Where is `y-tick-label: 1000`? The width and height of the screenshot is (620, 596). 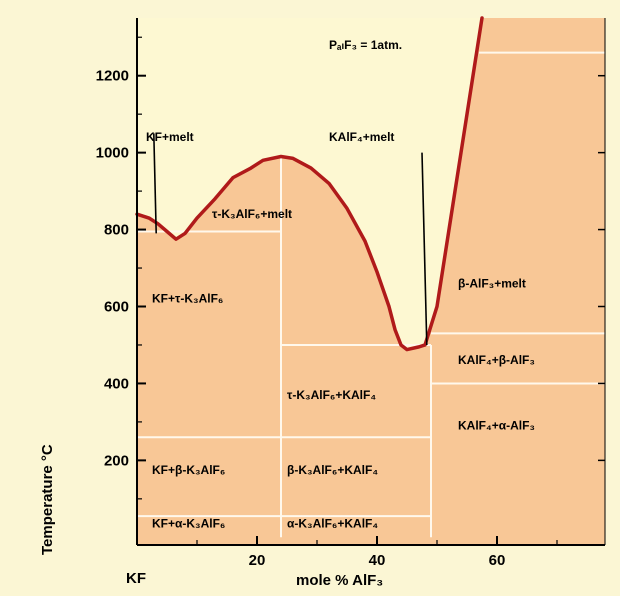 y-tick-label: 1000 is located at coordinates (112, 153).